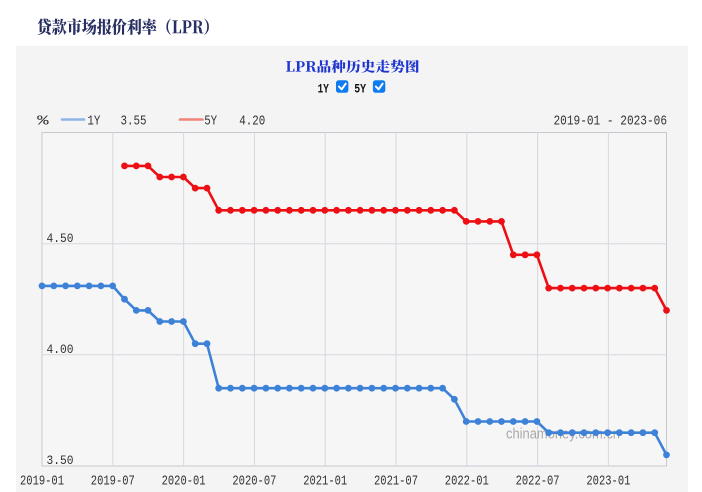 Image resolution: width=702 pixels, height=492 pixels. What do you see at coordinates (60, 349) in the screenshot?
I see `svg-text: 4.00` at bounding box center [60, 349].